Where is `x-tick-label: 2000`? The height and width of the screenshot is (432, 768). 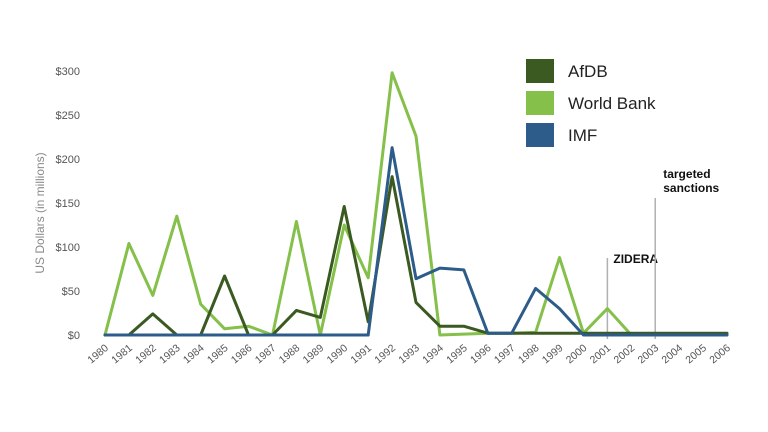 x-tick-label: 2000 is located at coordinates (577, 354).